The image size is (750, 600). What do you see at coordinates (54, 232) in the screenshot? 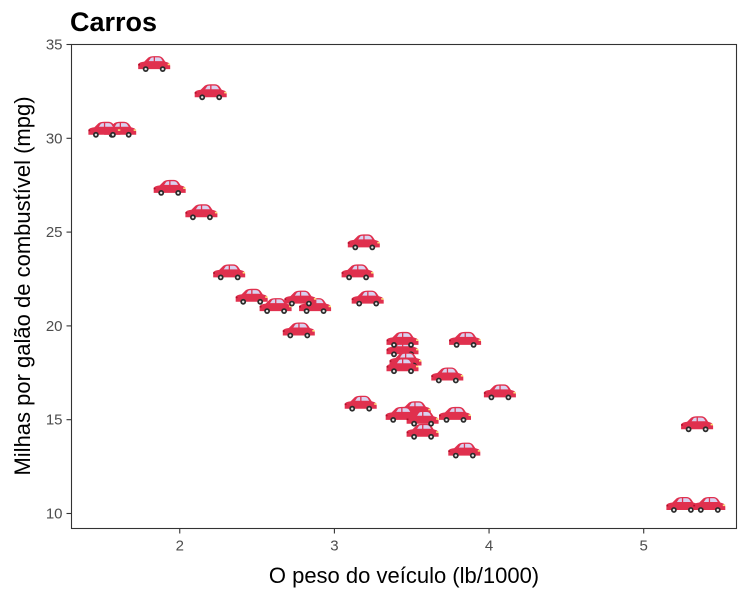
I see `y-tick-label: 25` at bounding box center [54, 232].